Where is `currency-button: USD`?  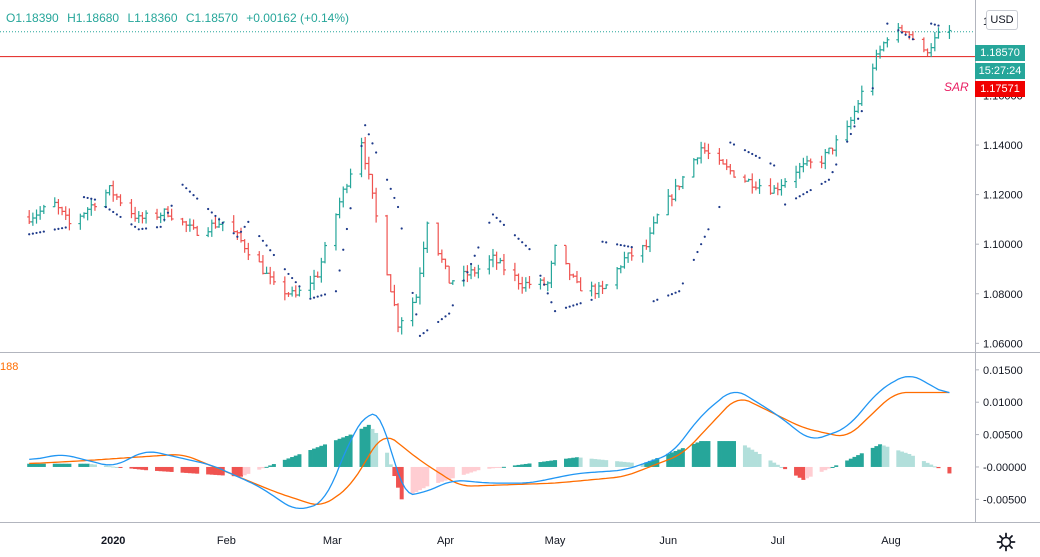
currency-button: USD is located at coordinates (1002, 20).